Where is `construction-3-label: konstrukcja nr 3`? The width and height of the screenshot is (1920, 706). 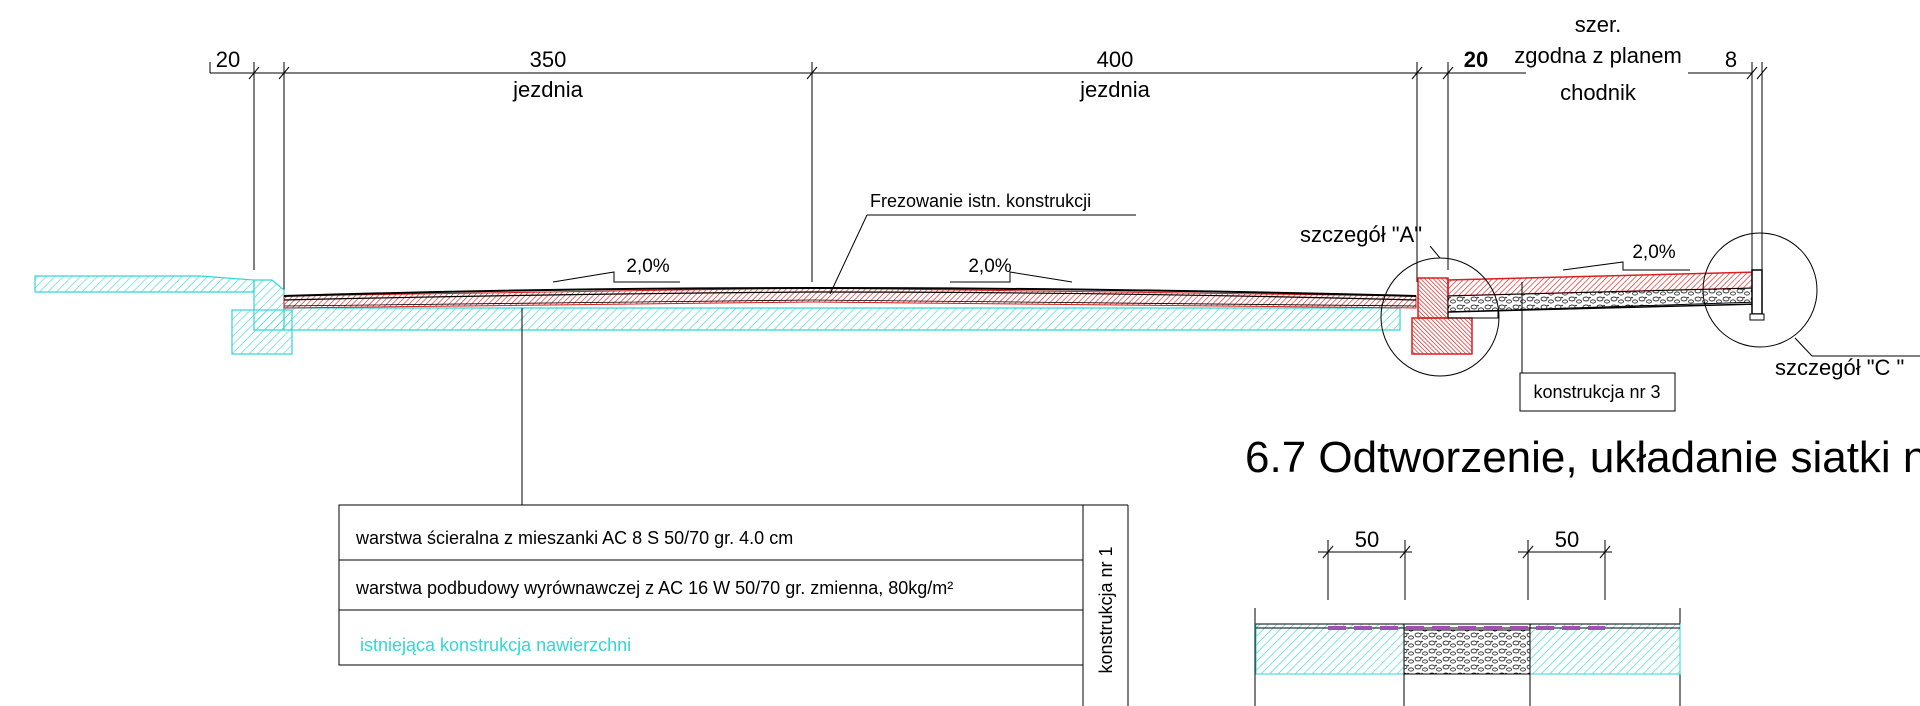 construction-3-label: konstrukcja nr 3 is located at coordinates (1596, 392).